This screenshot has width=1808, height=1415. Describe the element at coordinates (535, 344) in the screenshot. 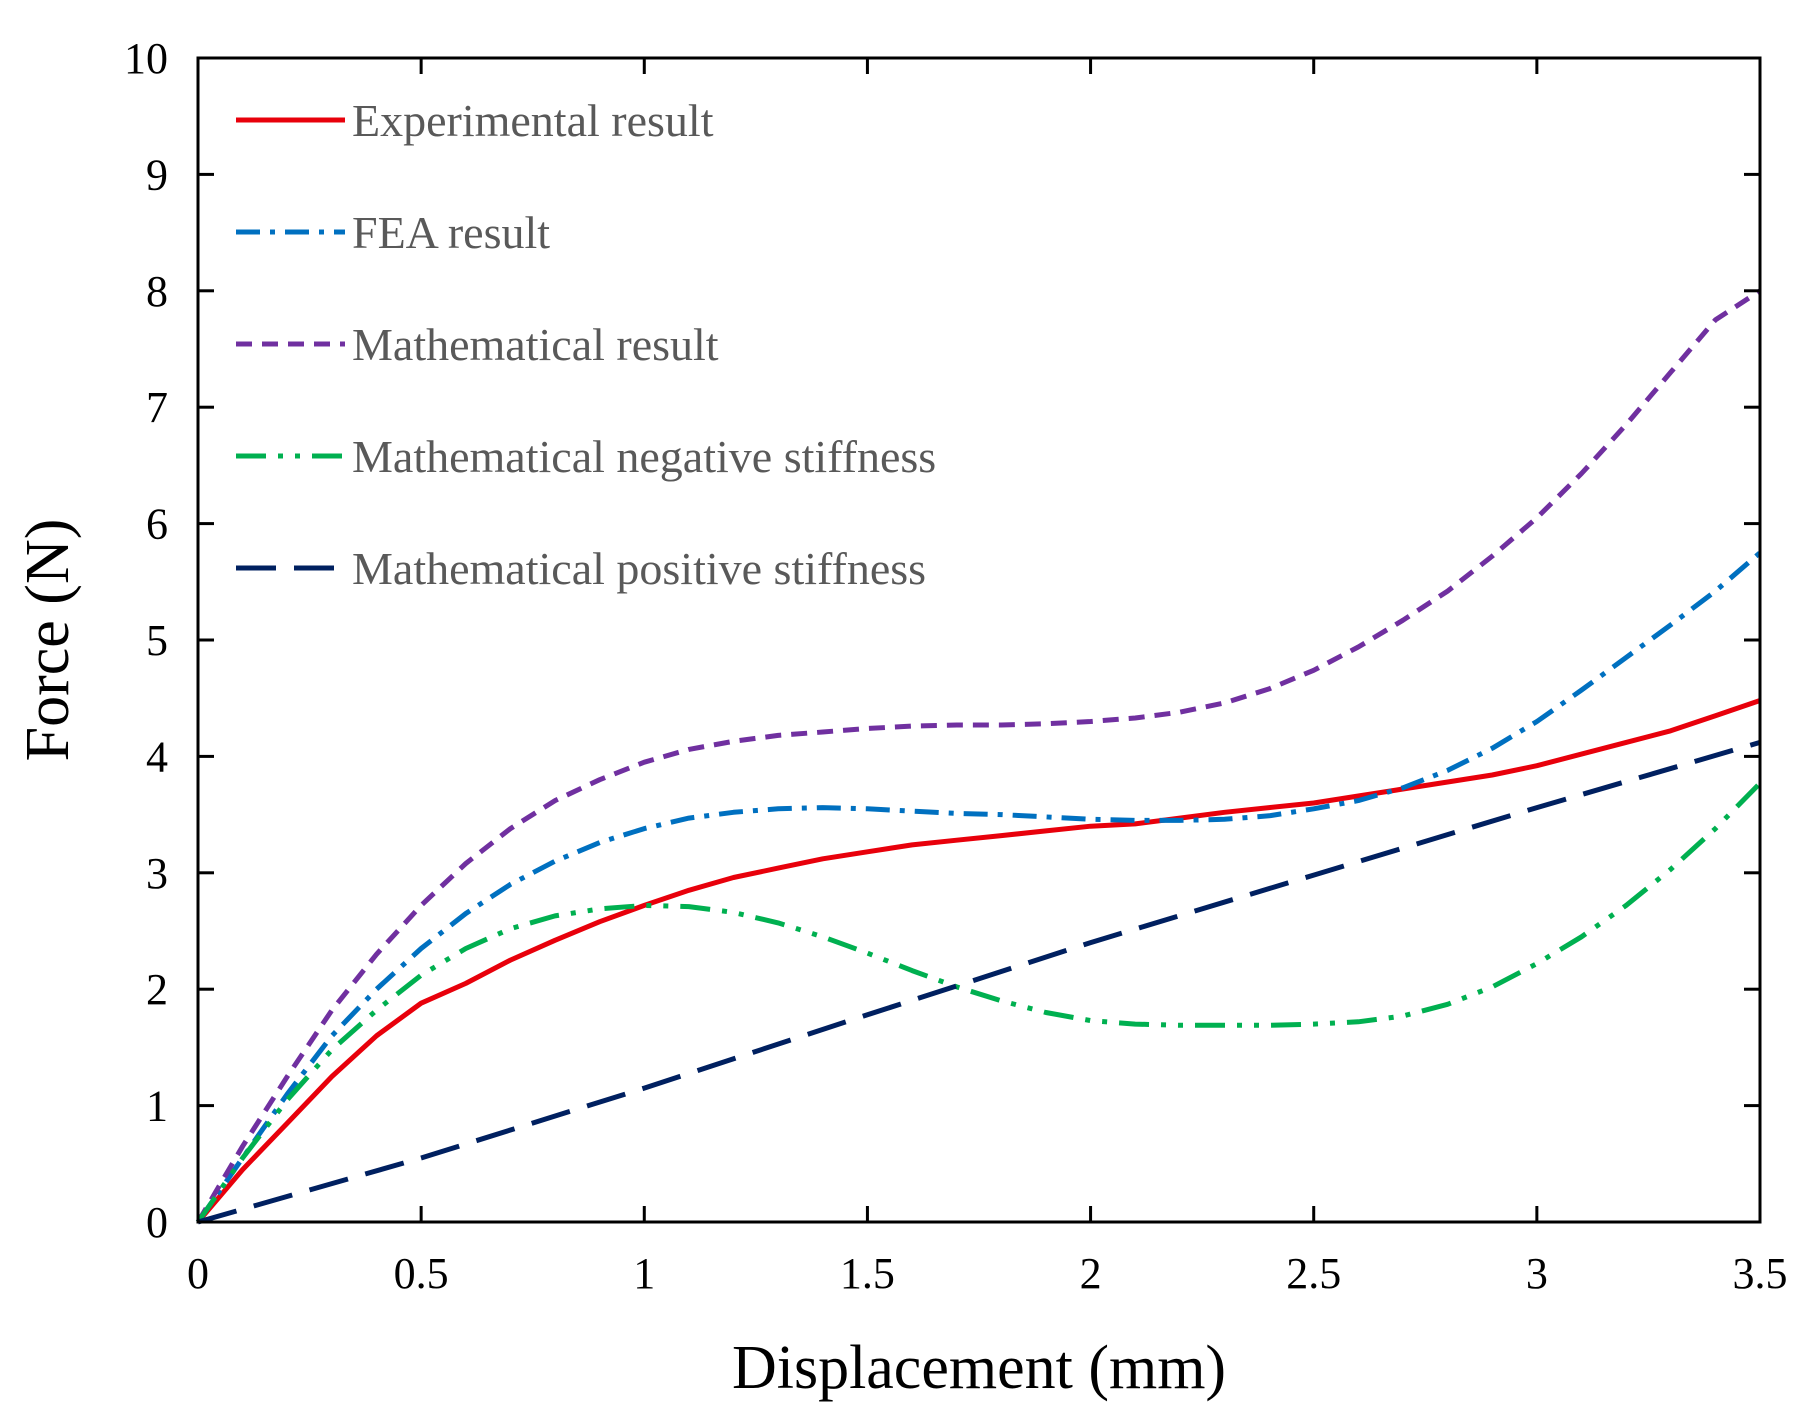

I see `legend-label-3: Mathematical result` at that location.